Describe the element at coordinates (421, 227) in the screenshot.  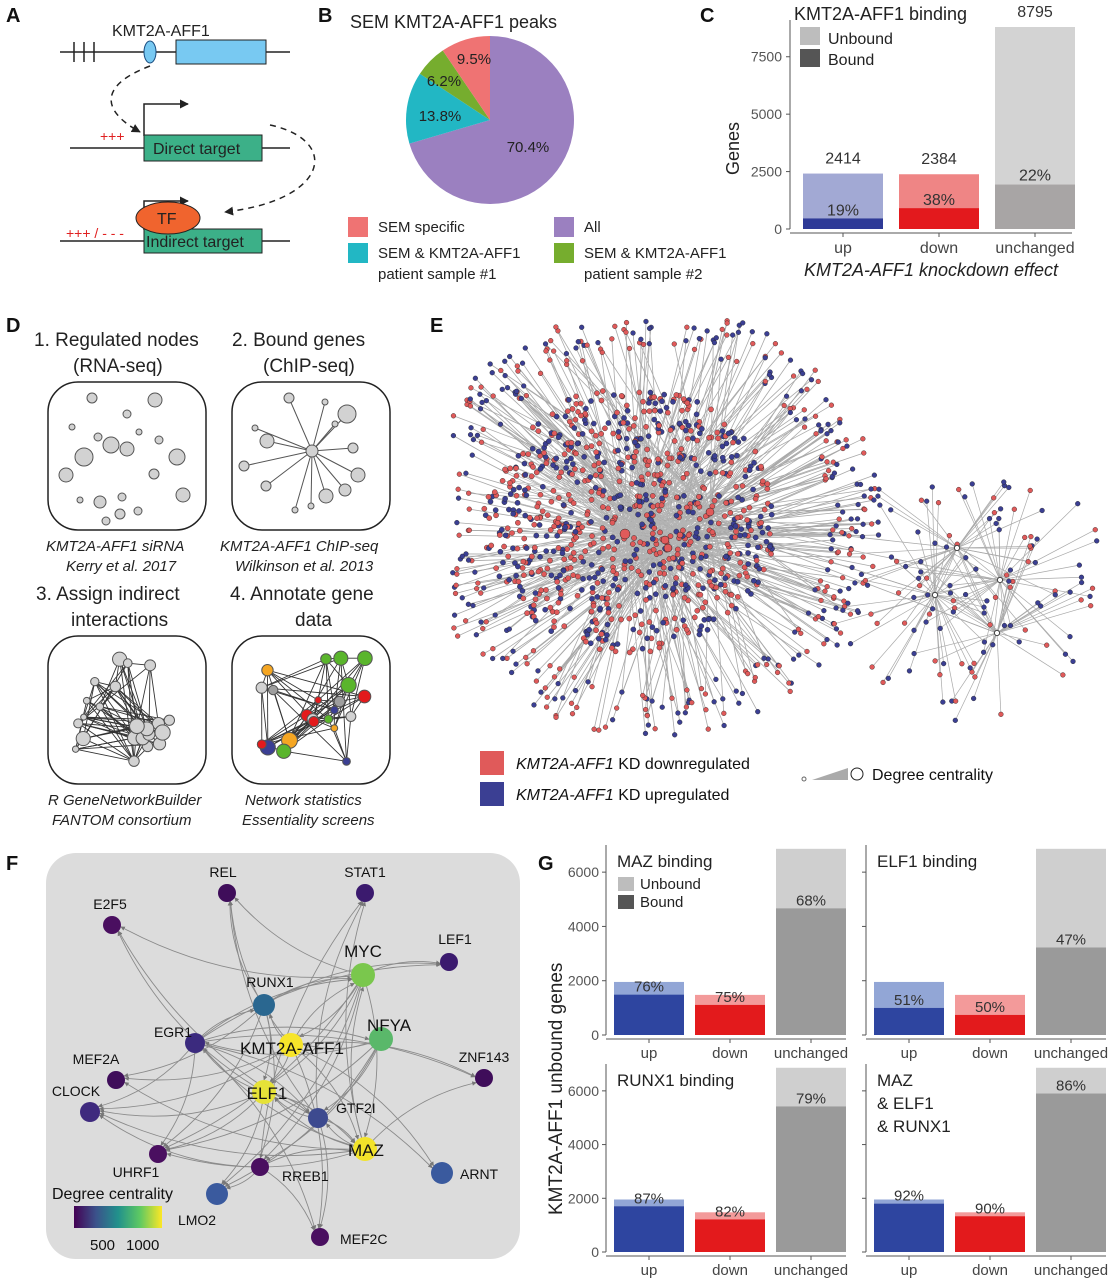
I see `legend-label: SEM specific` at that location.